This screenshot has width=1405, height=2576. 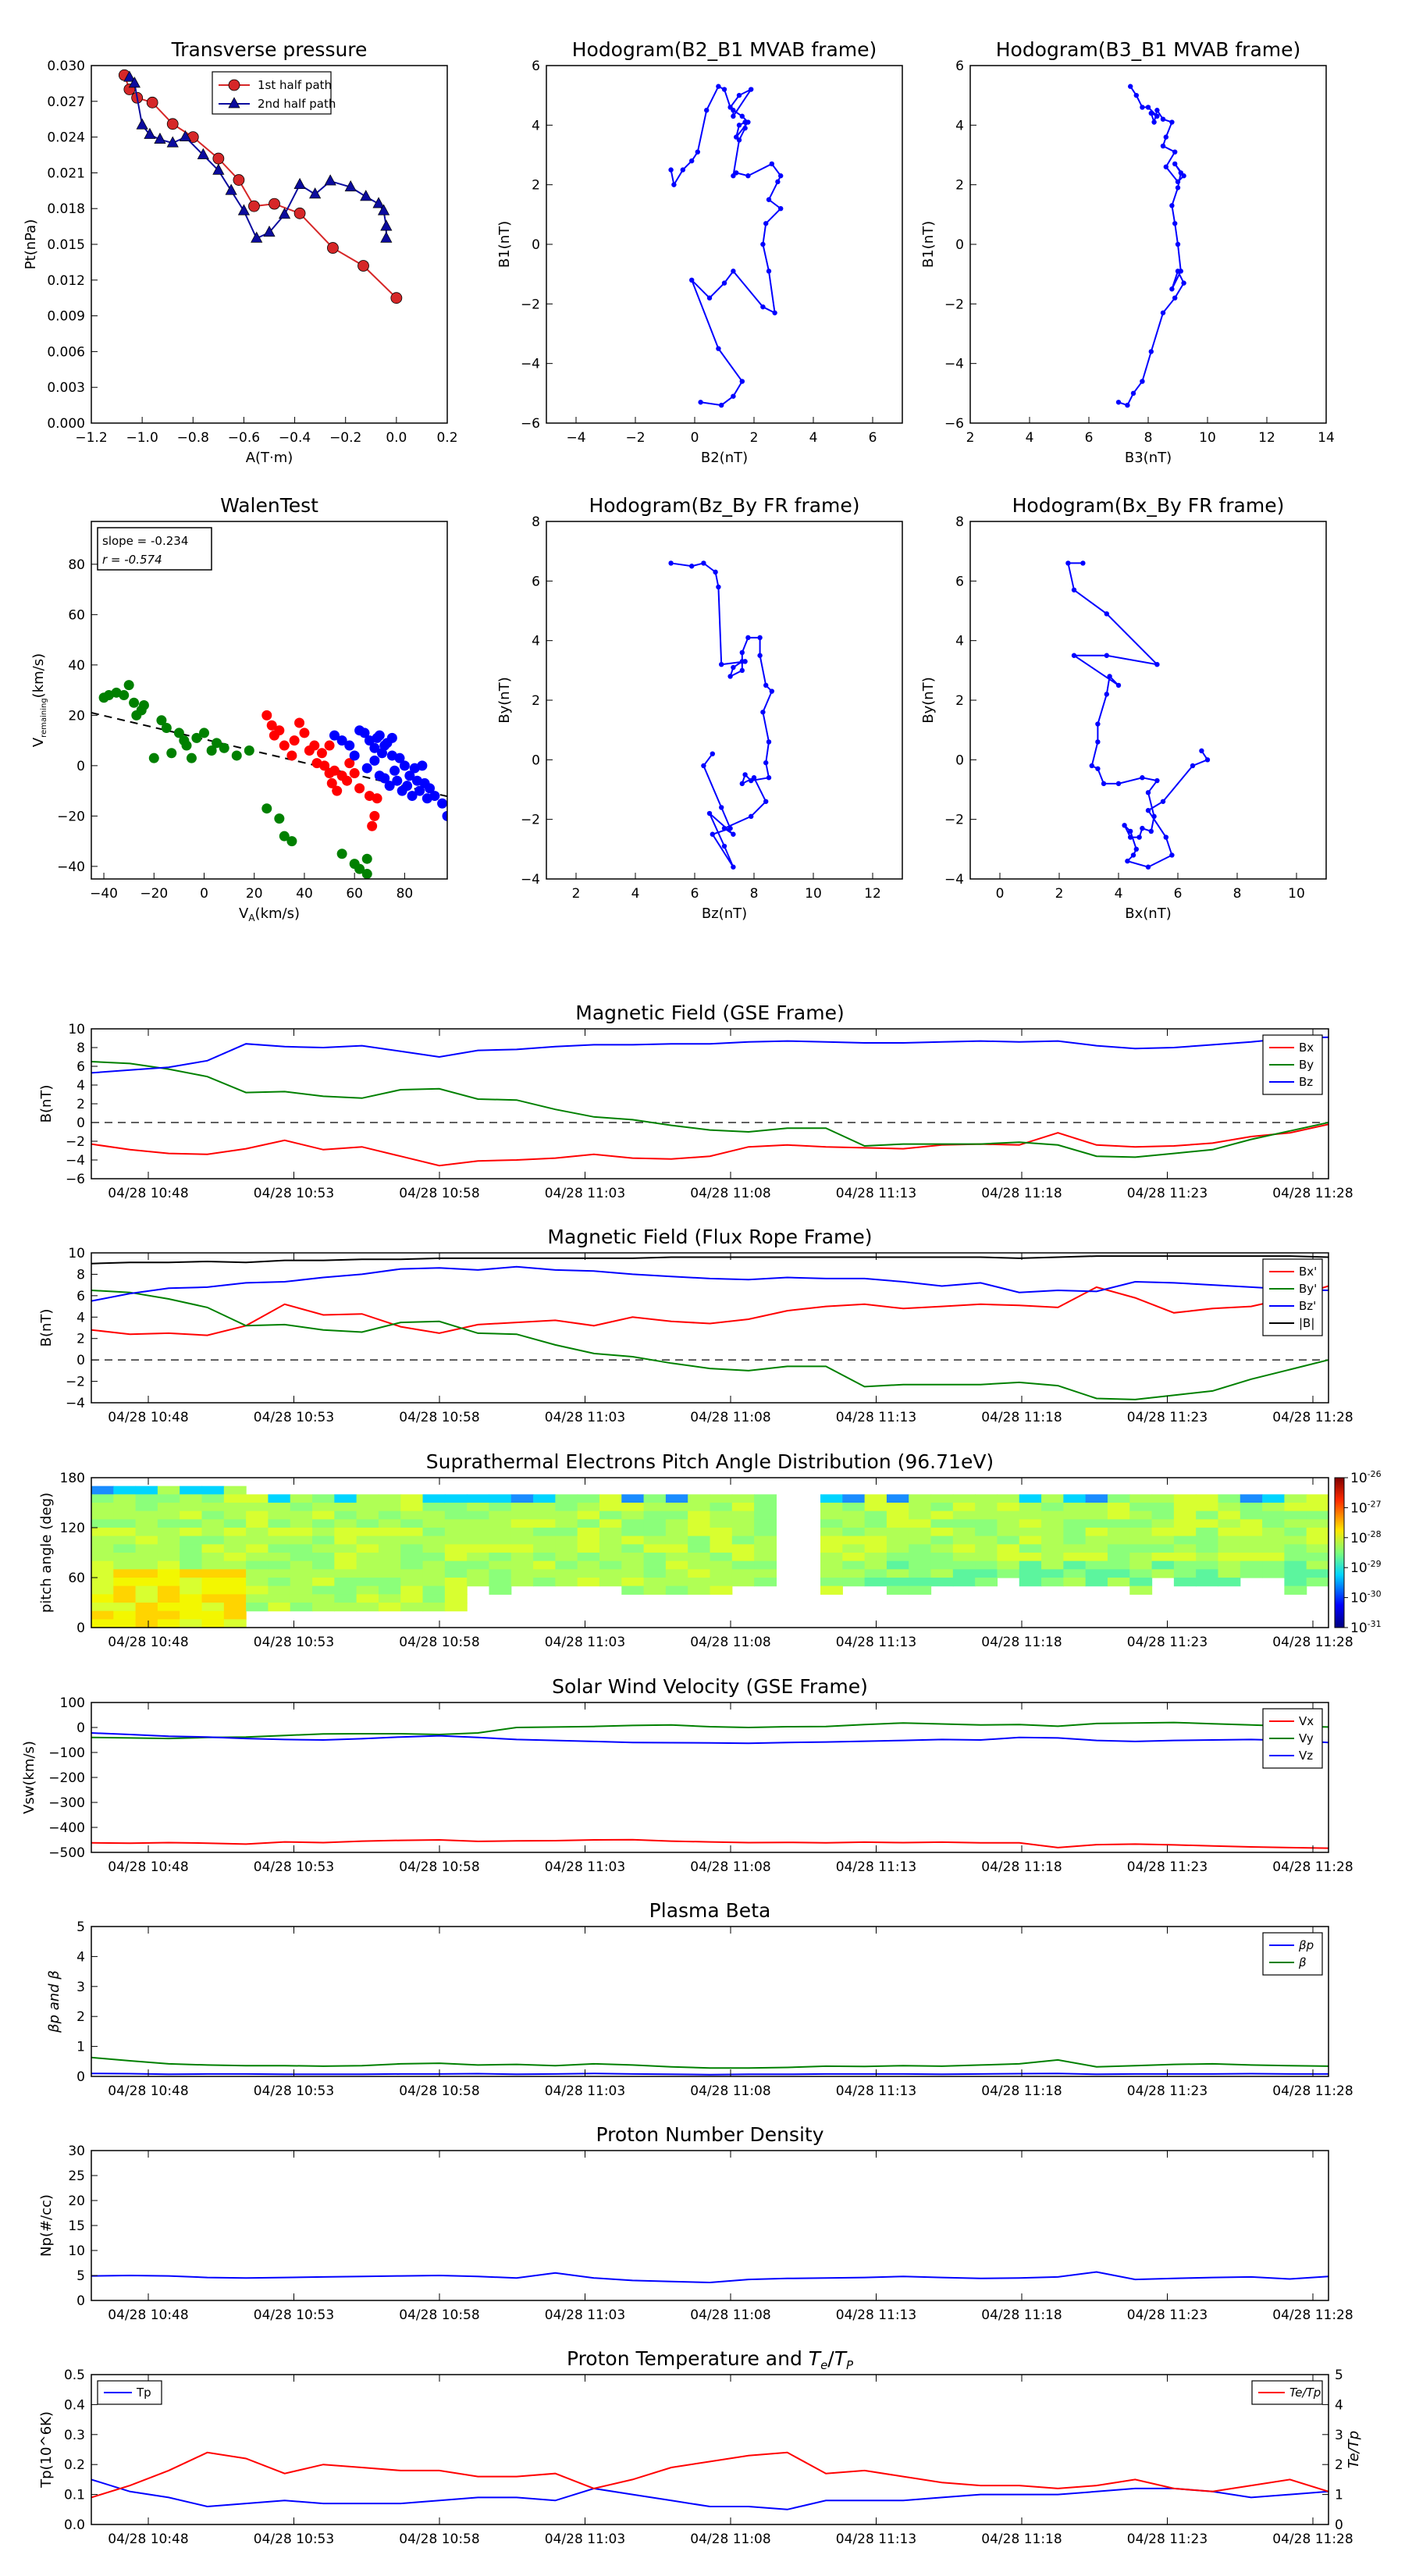 What do you see at coordinates (145, 541) in the screenshot?
I see `walen-slope-text: slope = -0.234` at bounding box center [145, 541].